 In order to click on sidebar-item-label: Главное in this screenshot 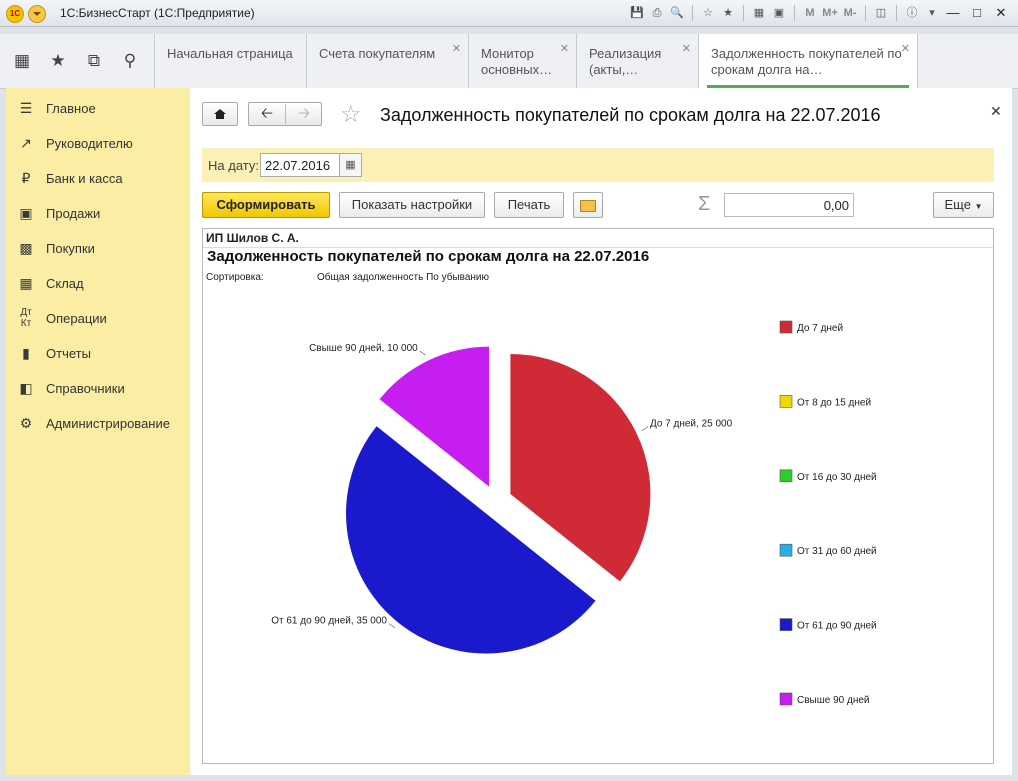, I will do `click(71, 108)`.